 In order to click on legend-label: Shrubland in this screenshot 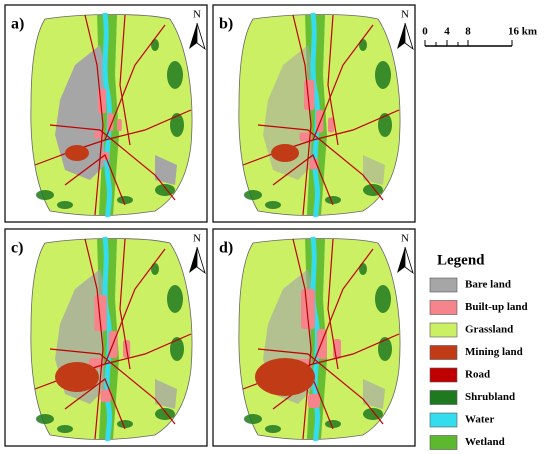, I will do `click(490, 397)`.